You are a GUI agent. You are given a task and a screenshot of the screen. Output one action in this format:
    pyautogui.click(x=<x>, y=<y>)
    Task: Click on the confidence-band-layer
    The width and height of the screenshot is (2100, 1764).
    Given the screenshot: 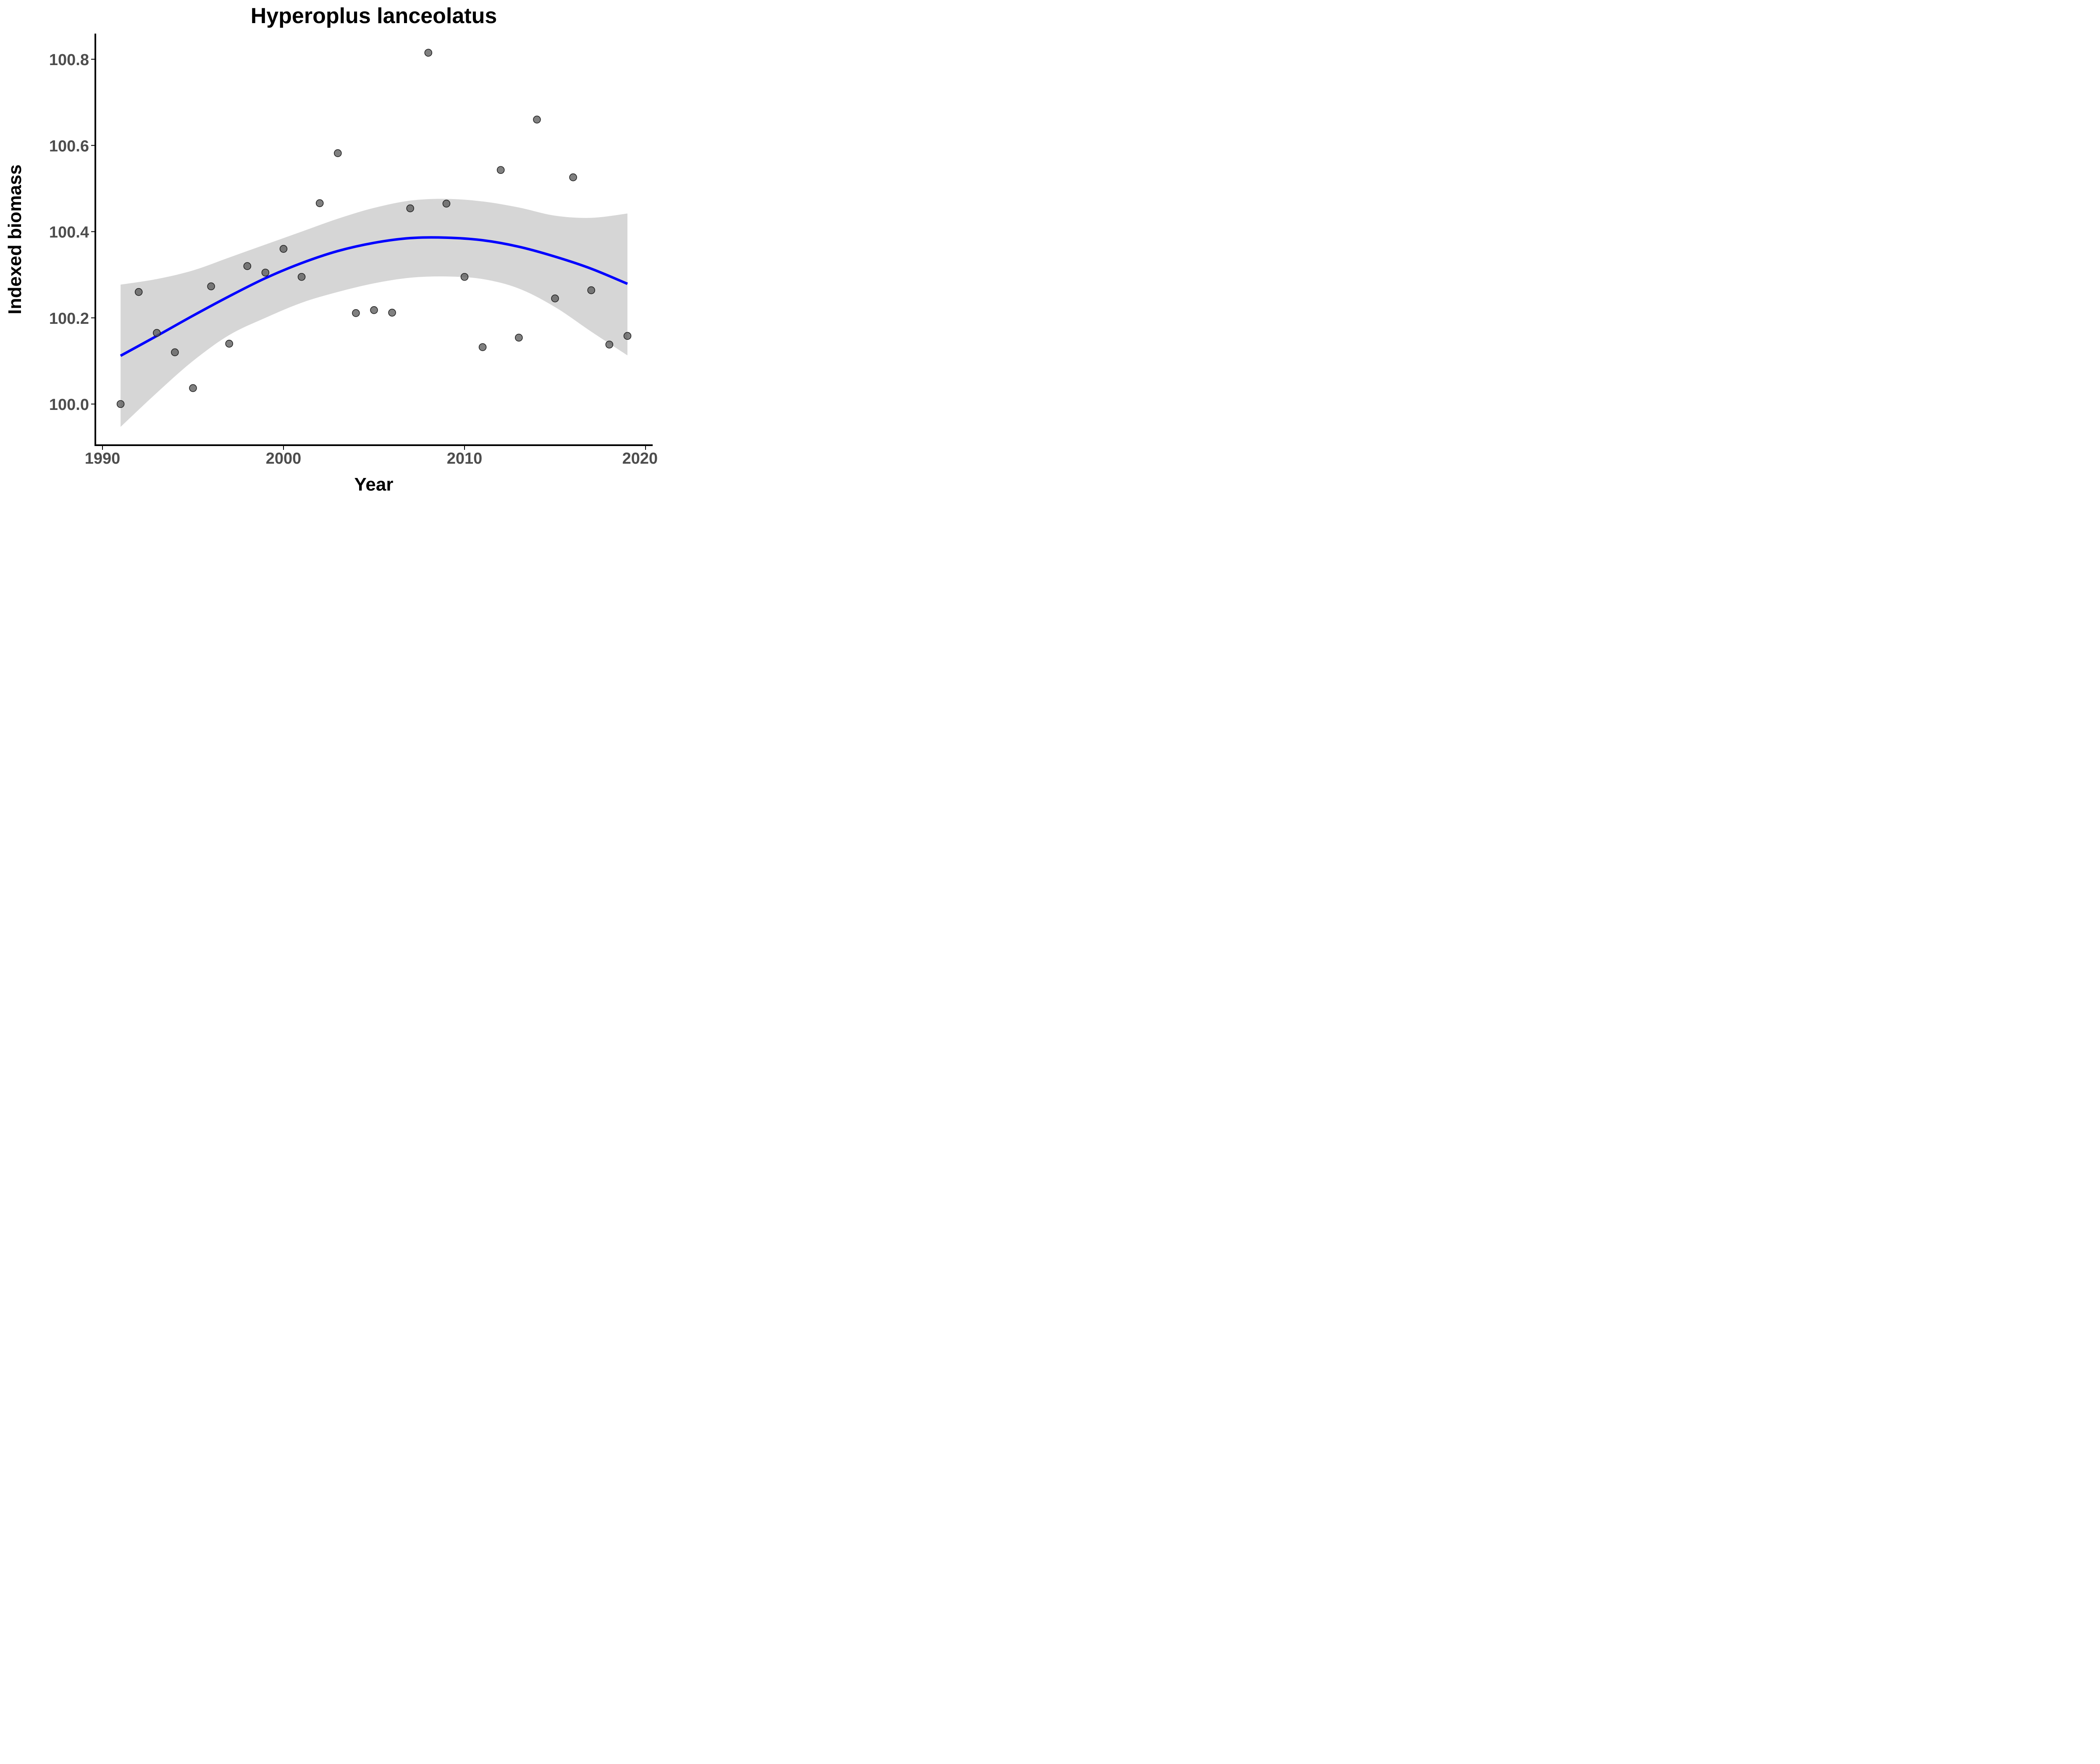 What is the action you would take?
    pyautogui.click(x=374, y=313)
    